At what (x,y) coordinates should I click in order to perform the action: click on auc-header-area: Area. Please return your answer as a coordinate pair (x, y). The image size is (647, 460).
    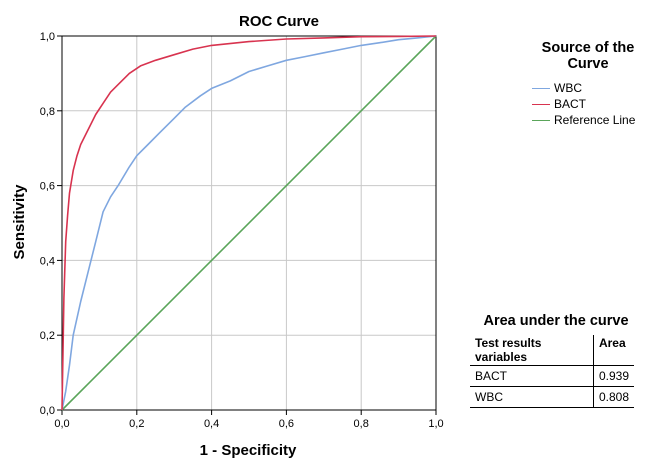
    Looking at the image, I should click on (613, 350).